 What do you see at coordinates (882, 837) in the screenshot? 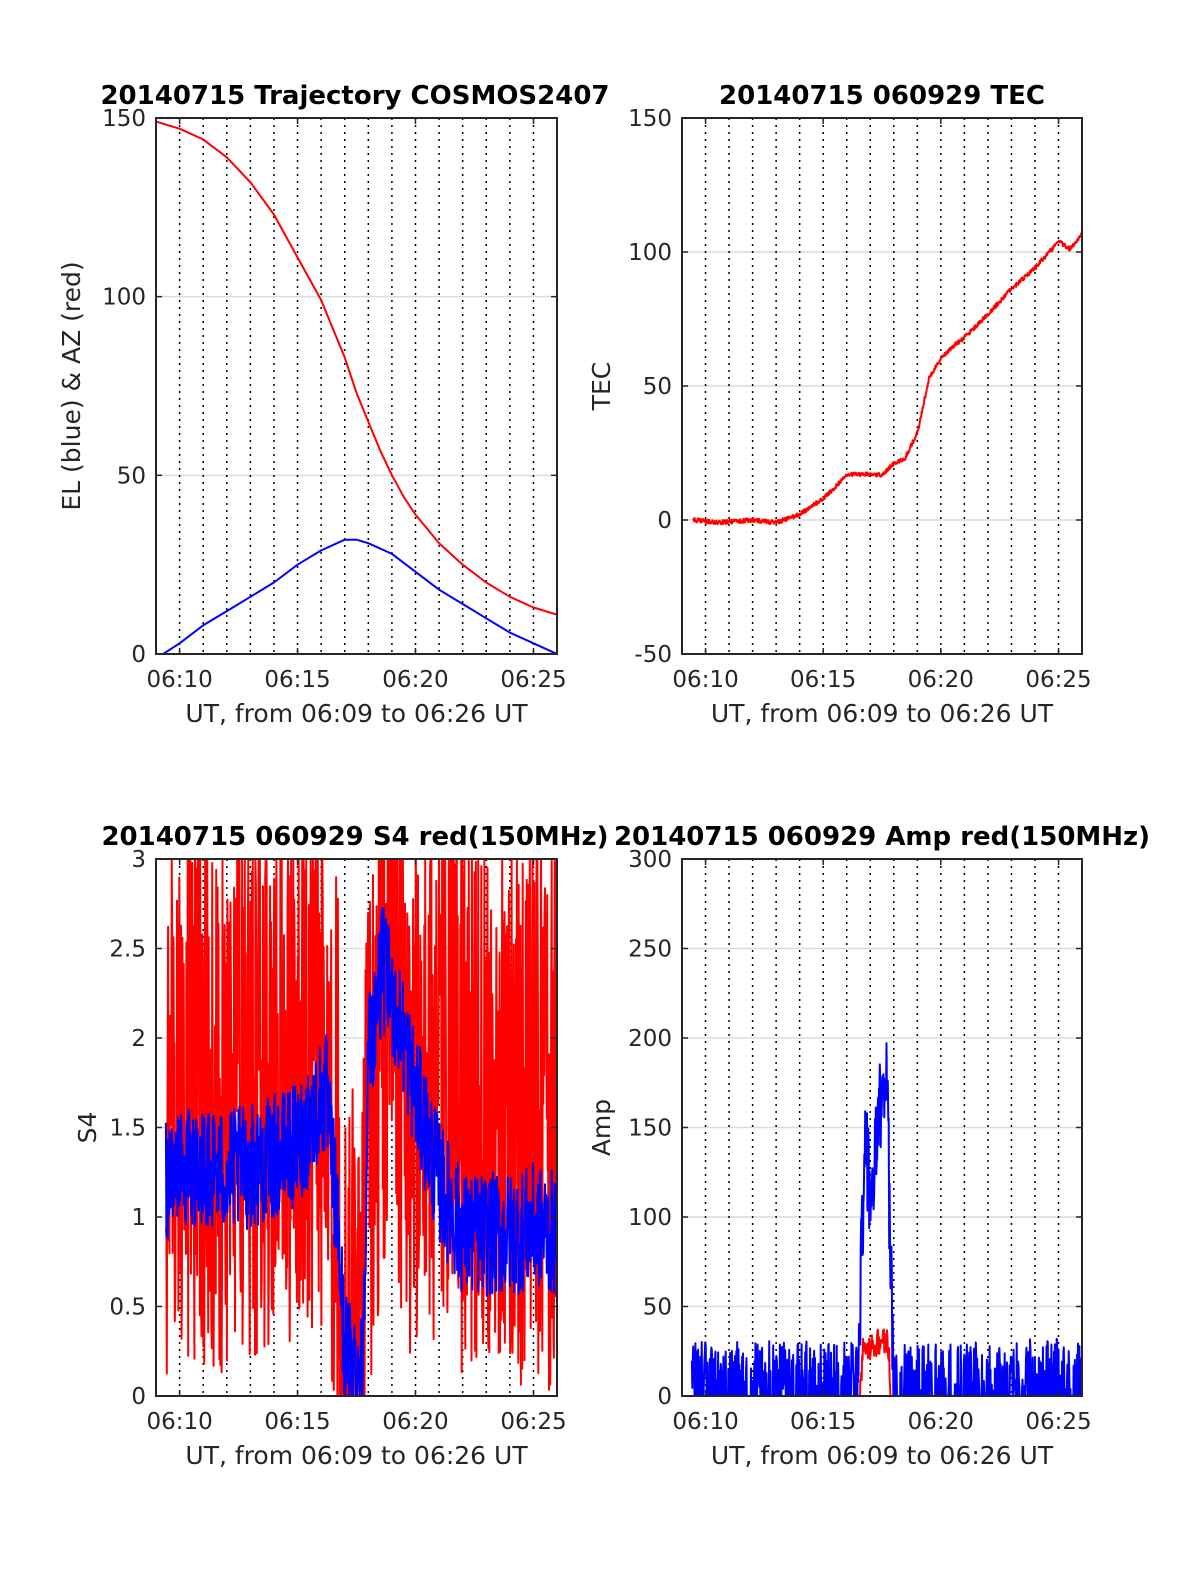
I see `chart-title: 20140715 060929 Amp red(150MHz)` at bounding box center [882, 837].